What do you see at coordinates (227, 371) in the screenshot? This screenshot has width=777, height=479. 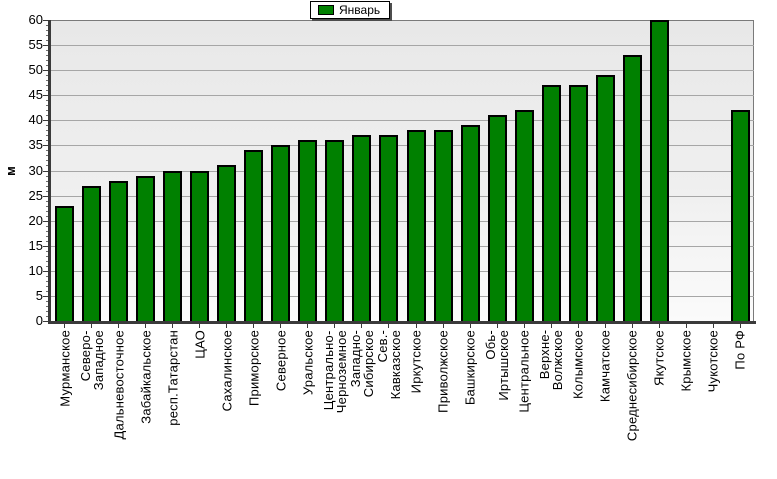 I see `x-axis-label: Сахалинское` at bounding box center [227, 371].